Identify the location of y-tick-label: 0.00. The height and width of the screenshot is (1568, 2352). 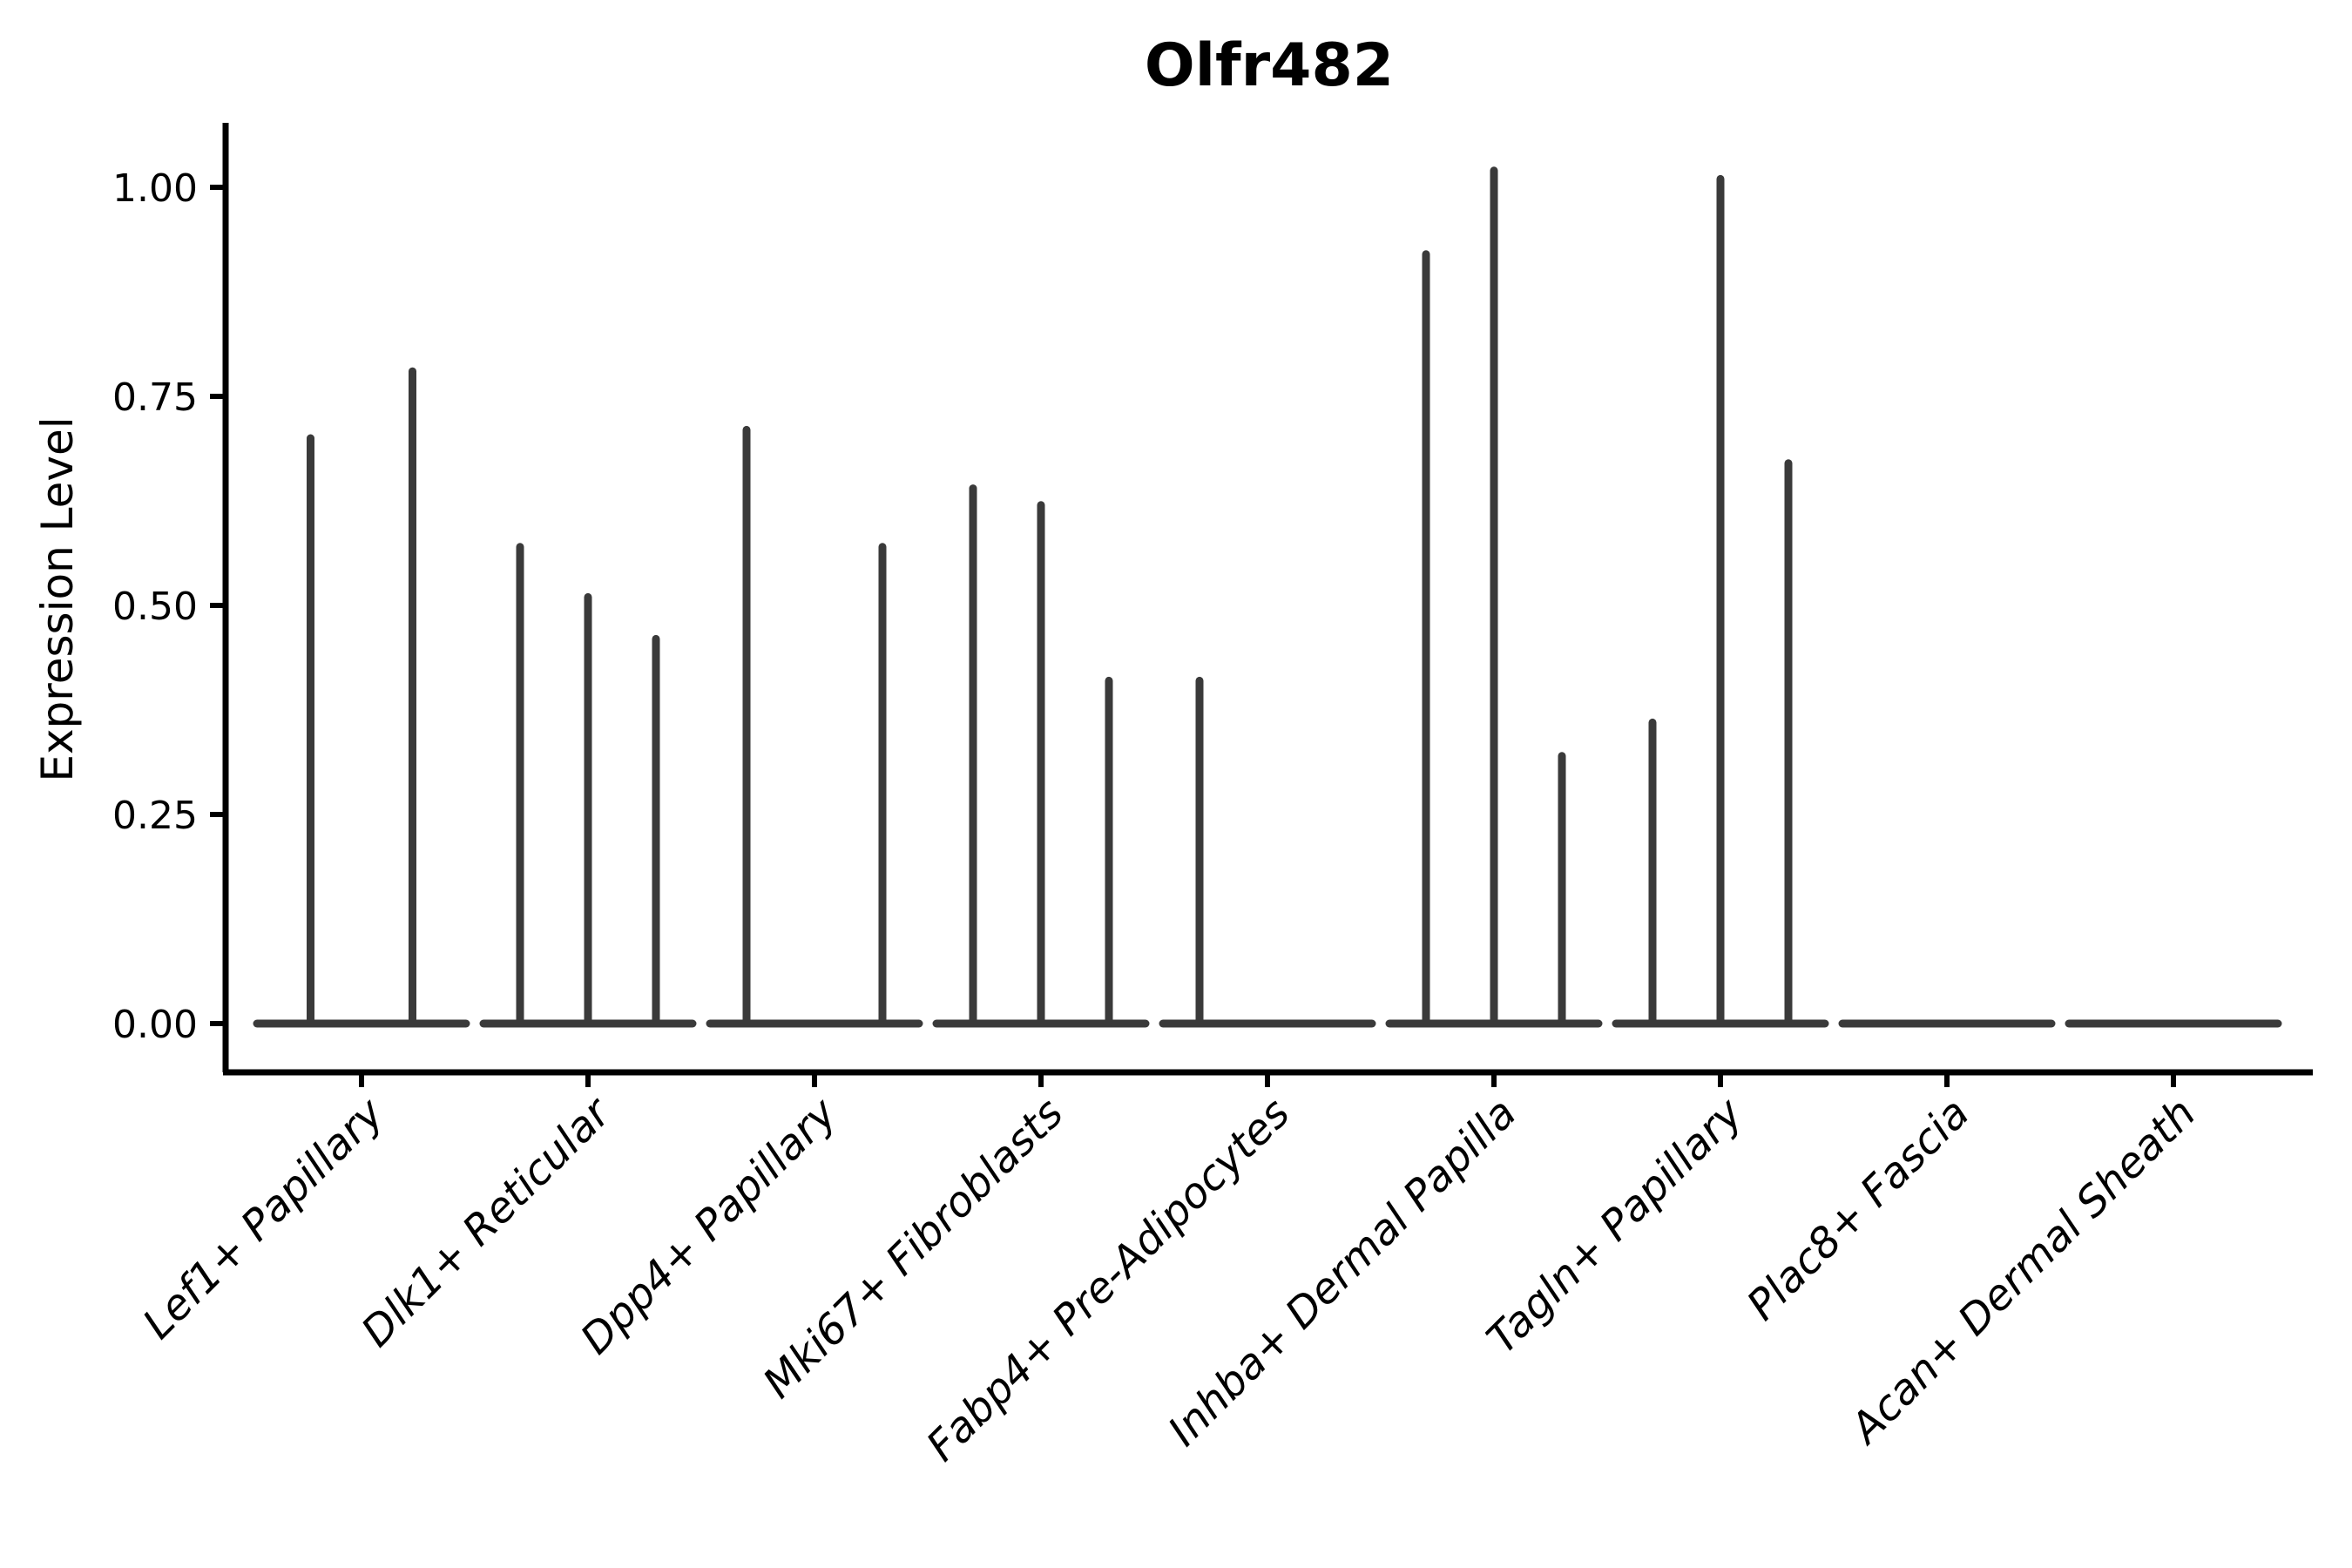
(155, 1025).